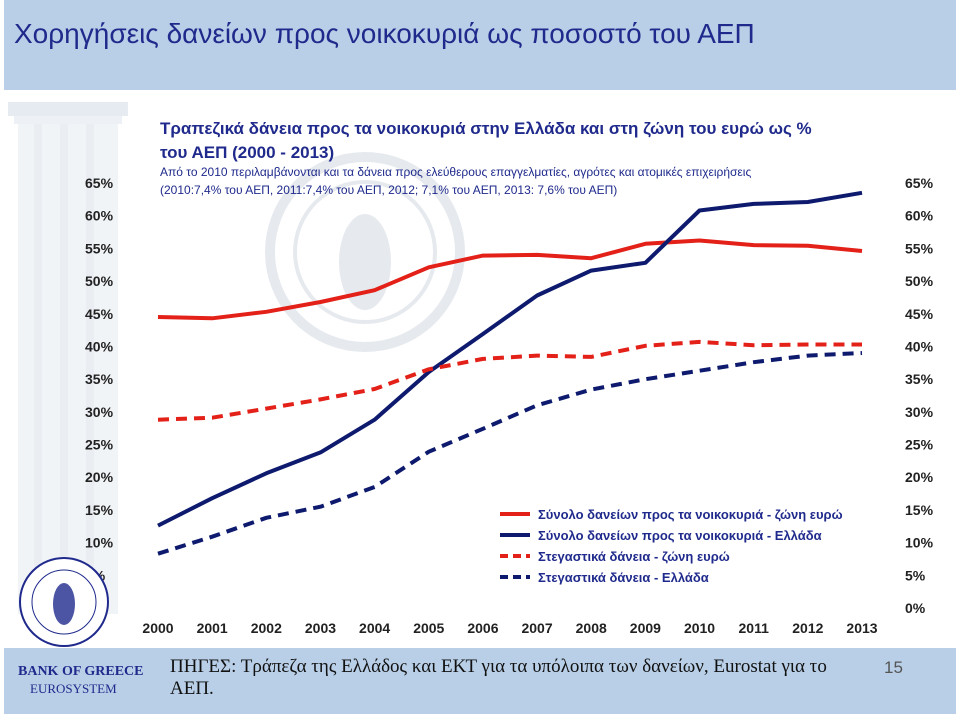 The image size is (960, 716). I want to click on y-tick-right: 25%, so click(919, 445).